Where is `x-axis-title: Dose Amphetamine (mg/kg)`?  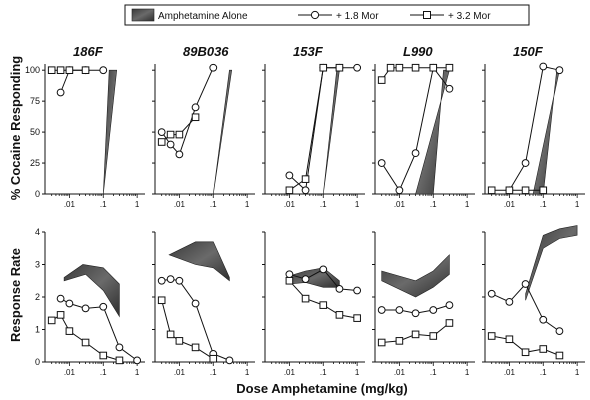
x-axis-title: Dose Amphetamine (mg/kg) is located at coordinates (321, 388).